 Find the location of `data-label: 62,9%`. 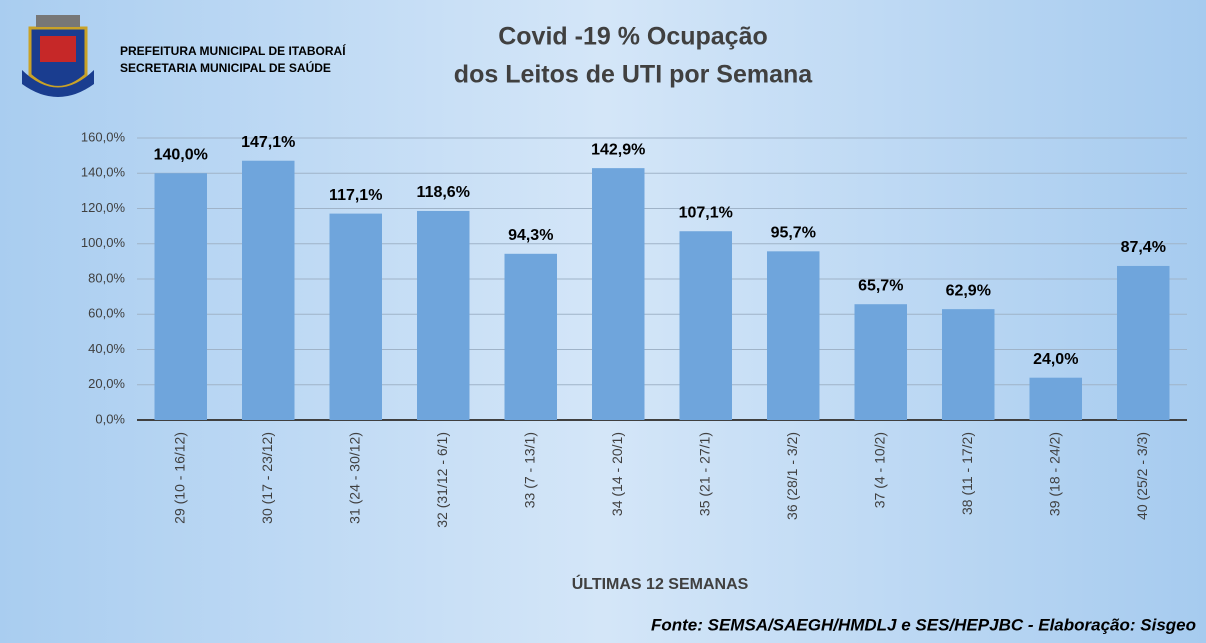

data-label: 62,9% is located at coordinates (968, 290).